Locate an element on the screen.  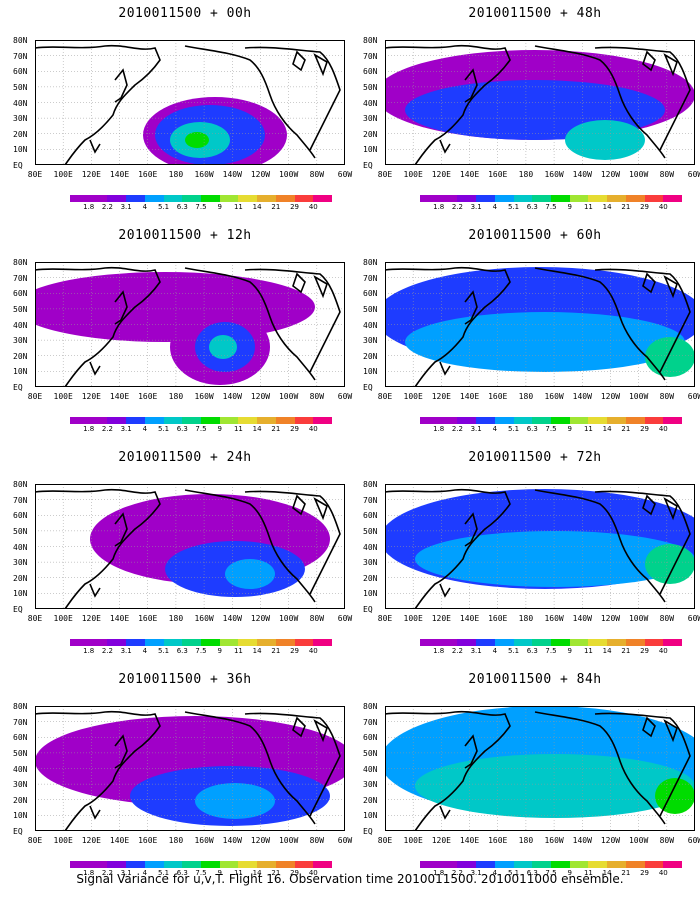
panel-title: 2010011500 + 00h is located at coordinates (185, 13).